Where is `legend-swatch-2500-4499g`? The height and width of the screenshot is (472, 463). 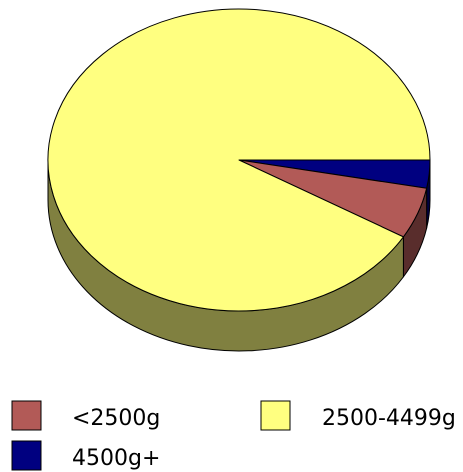
legend-swatch-2500-4499g is located at coordinates (275, 415).